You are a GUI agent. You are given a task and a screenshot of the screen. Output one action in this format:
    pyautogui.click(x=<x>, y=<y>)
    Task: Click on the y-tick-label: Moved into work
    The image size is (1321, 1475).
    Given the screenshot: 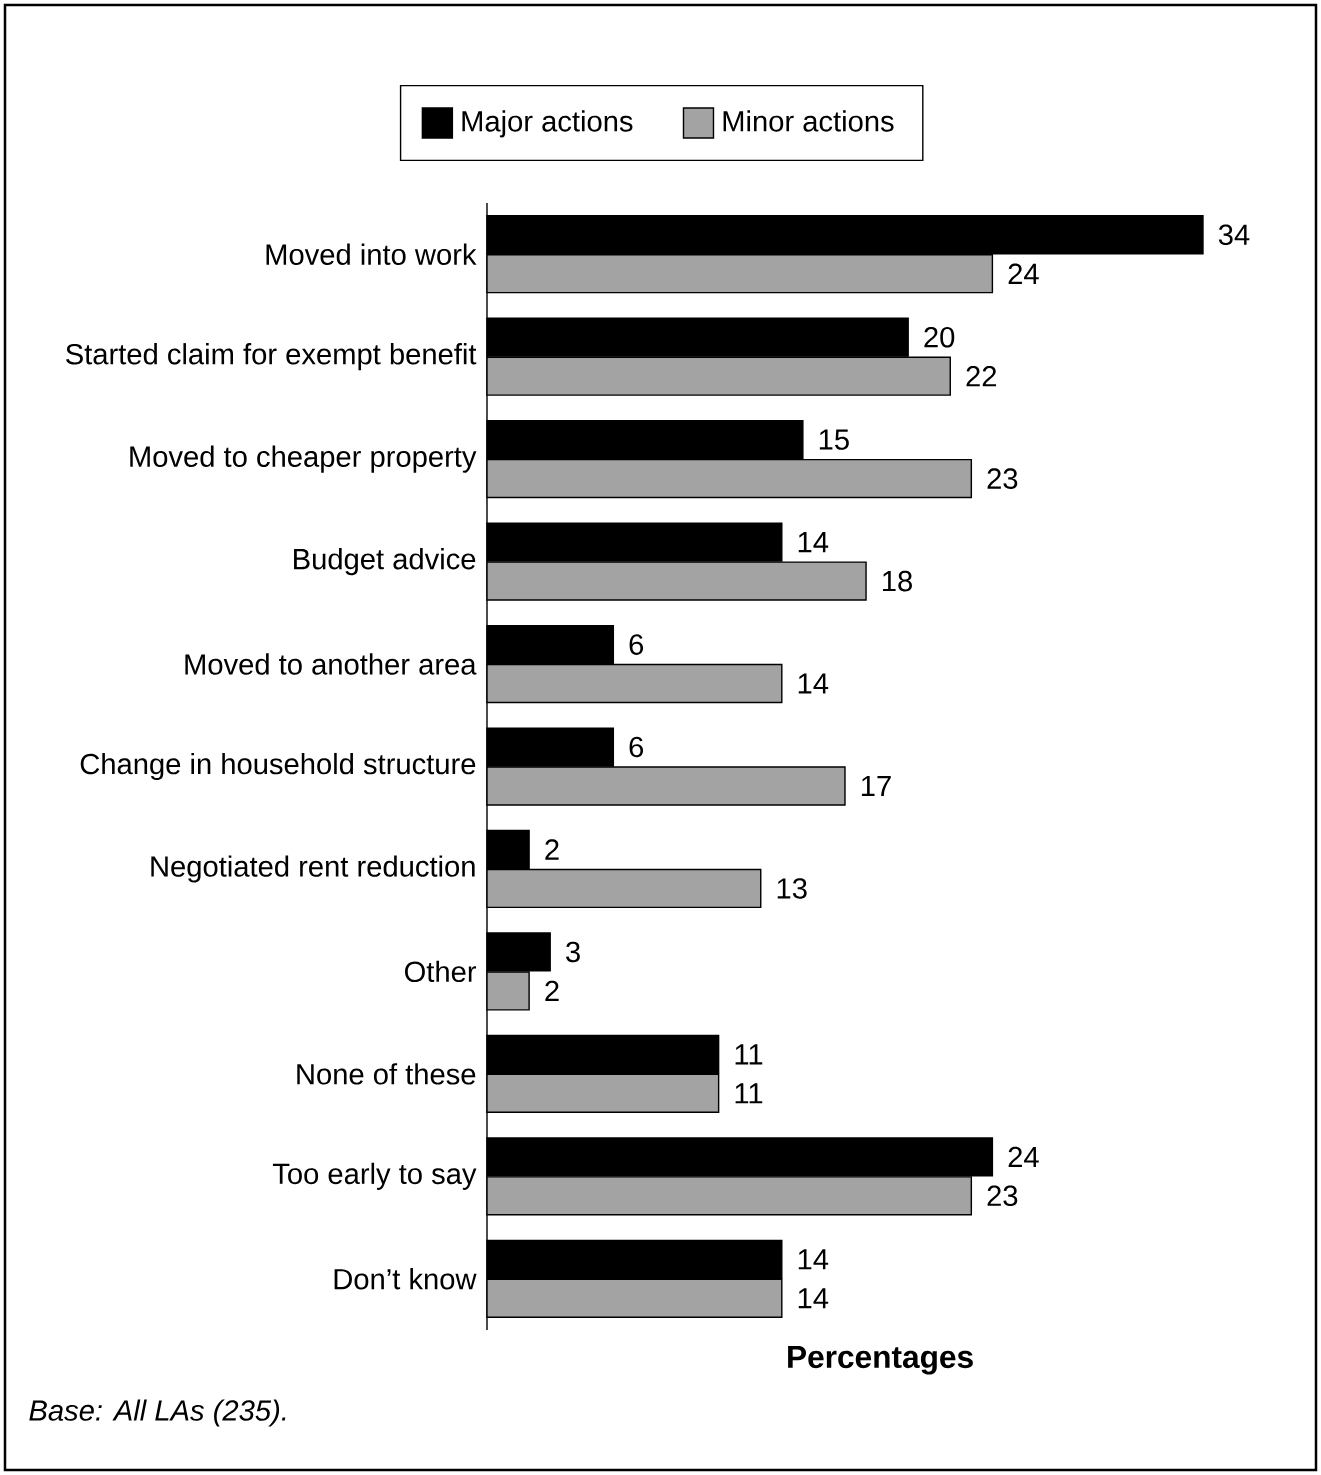 What is the action you would take?
    pyautogui.click(x=371, y=254)
    